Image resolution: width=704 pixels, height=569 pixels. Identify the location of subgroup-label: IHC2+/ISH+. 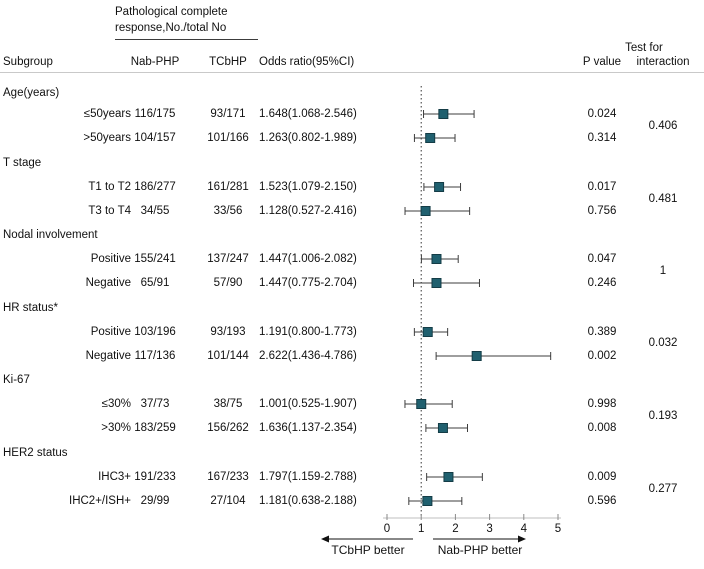
(100, 501).